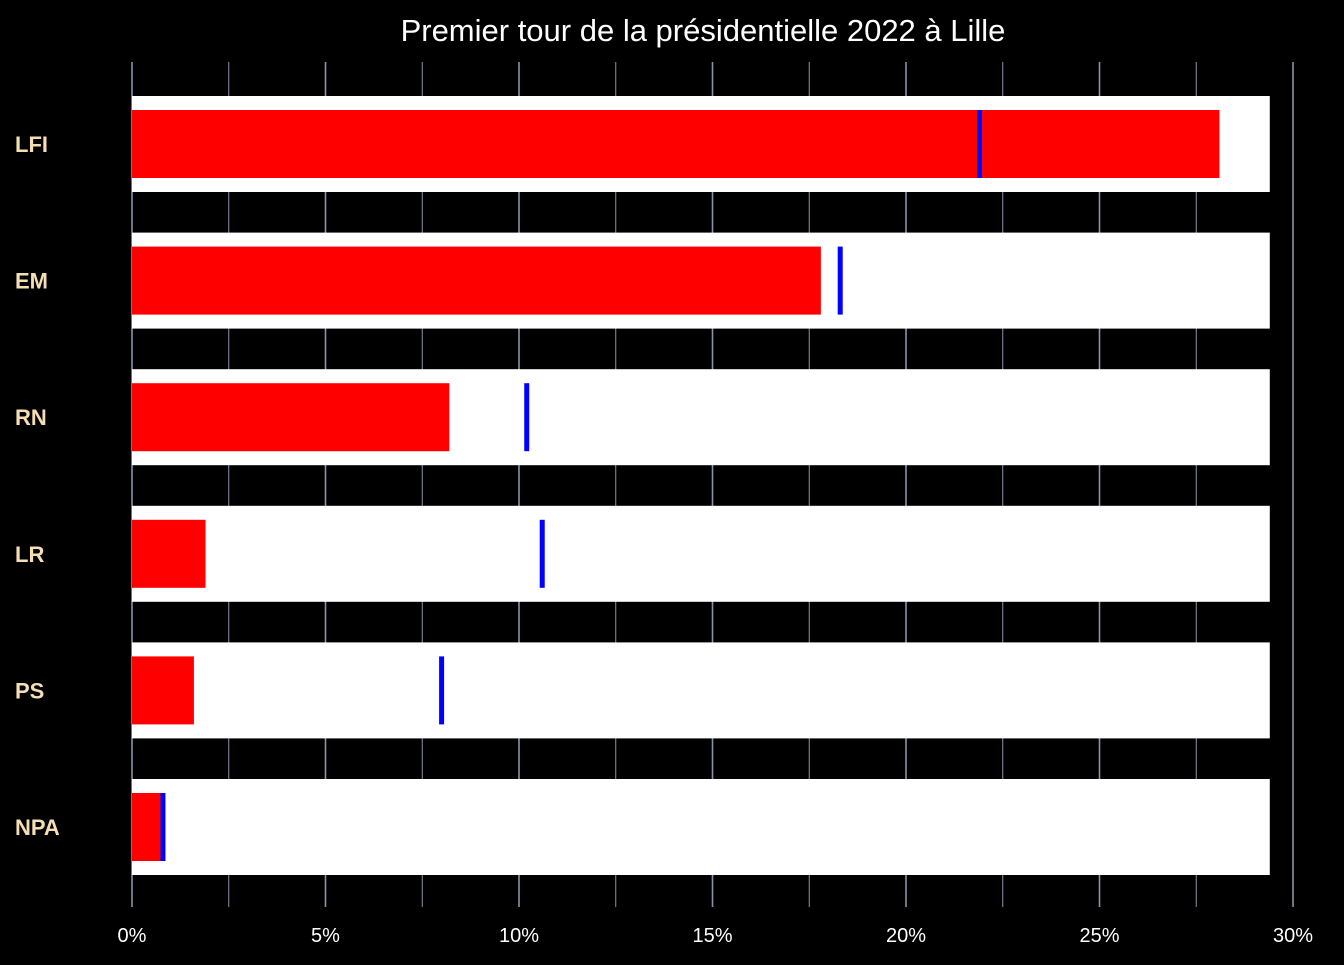 The height and width of the screenshot is (965, 1344). I want to click on marker-ps, so click(442, 690).